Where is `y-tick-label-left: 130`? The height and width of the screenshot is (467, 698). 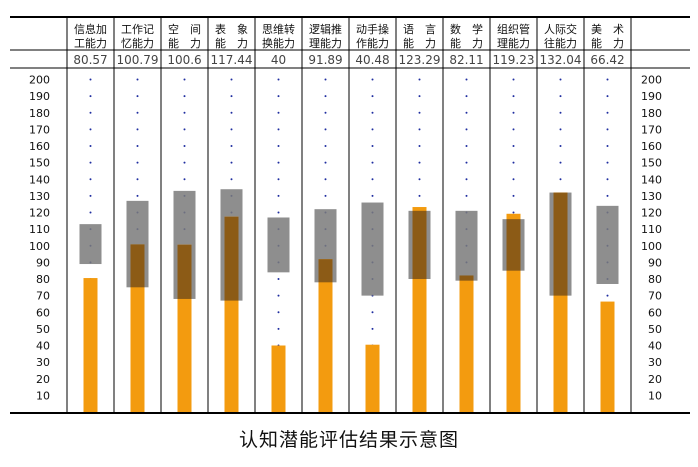 y-tick-label-left: 130 is located at coordinates (39, 196).